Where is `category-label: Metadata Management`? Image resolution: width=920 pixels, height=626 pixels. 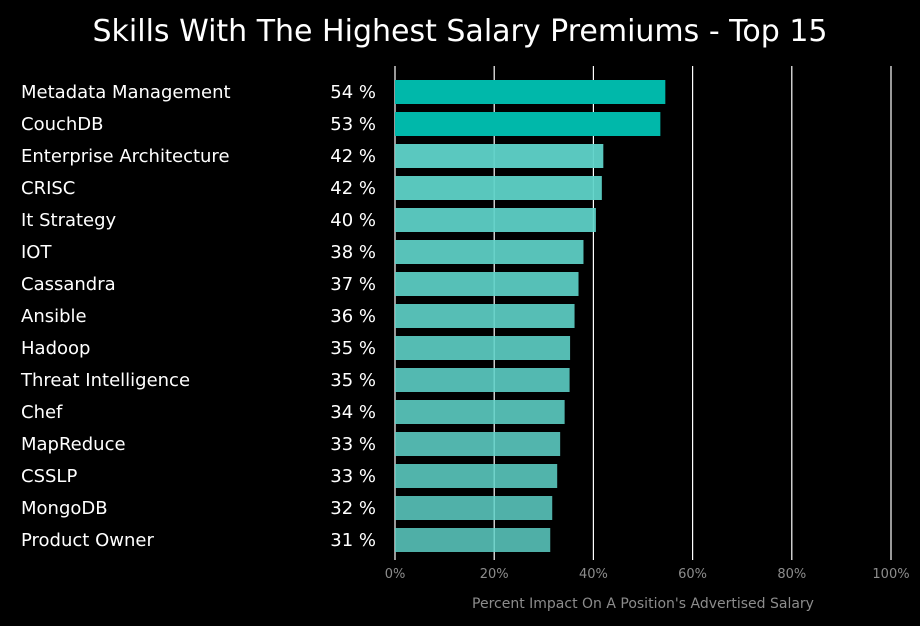 category-label: Metadata Management is located at coordinates (126, 92).